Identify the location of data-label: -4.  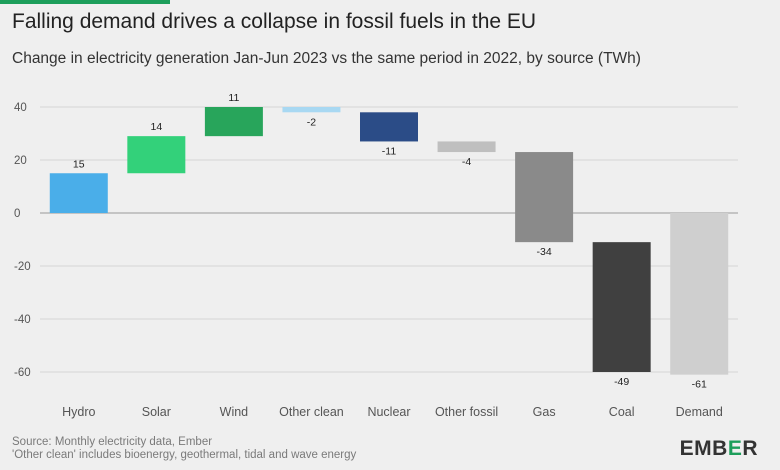
(466, 162).